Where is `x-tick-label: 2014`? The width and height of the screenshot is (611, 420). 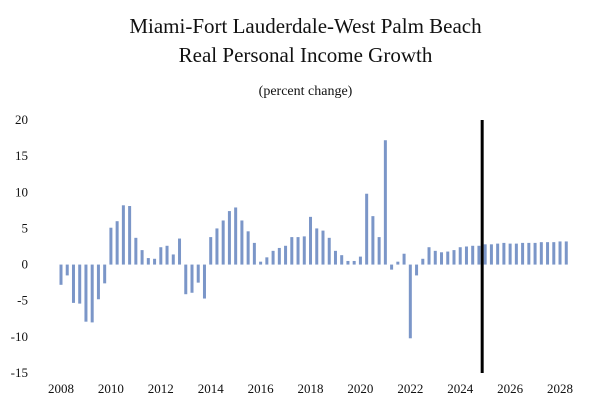
x-tick-label: 2014 is located at coordinates (211, 388).